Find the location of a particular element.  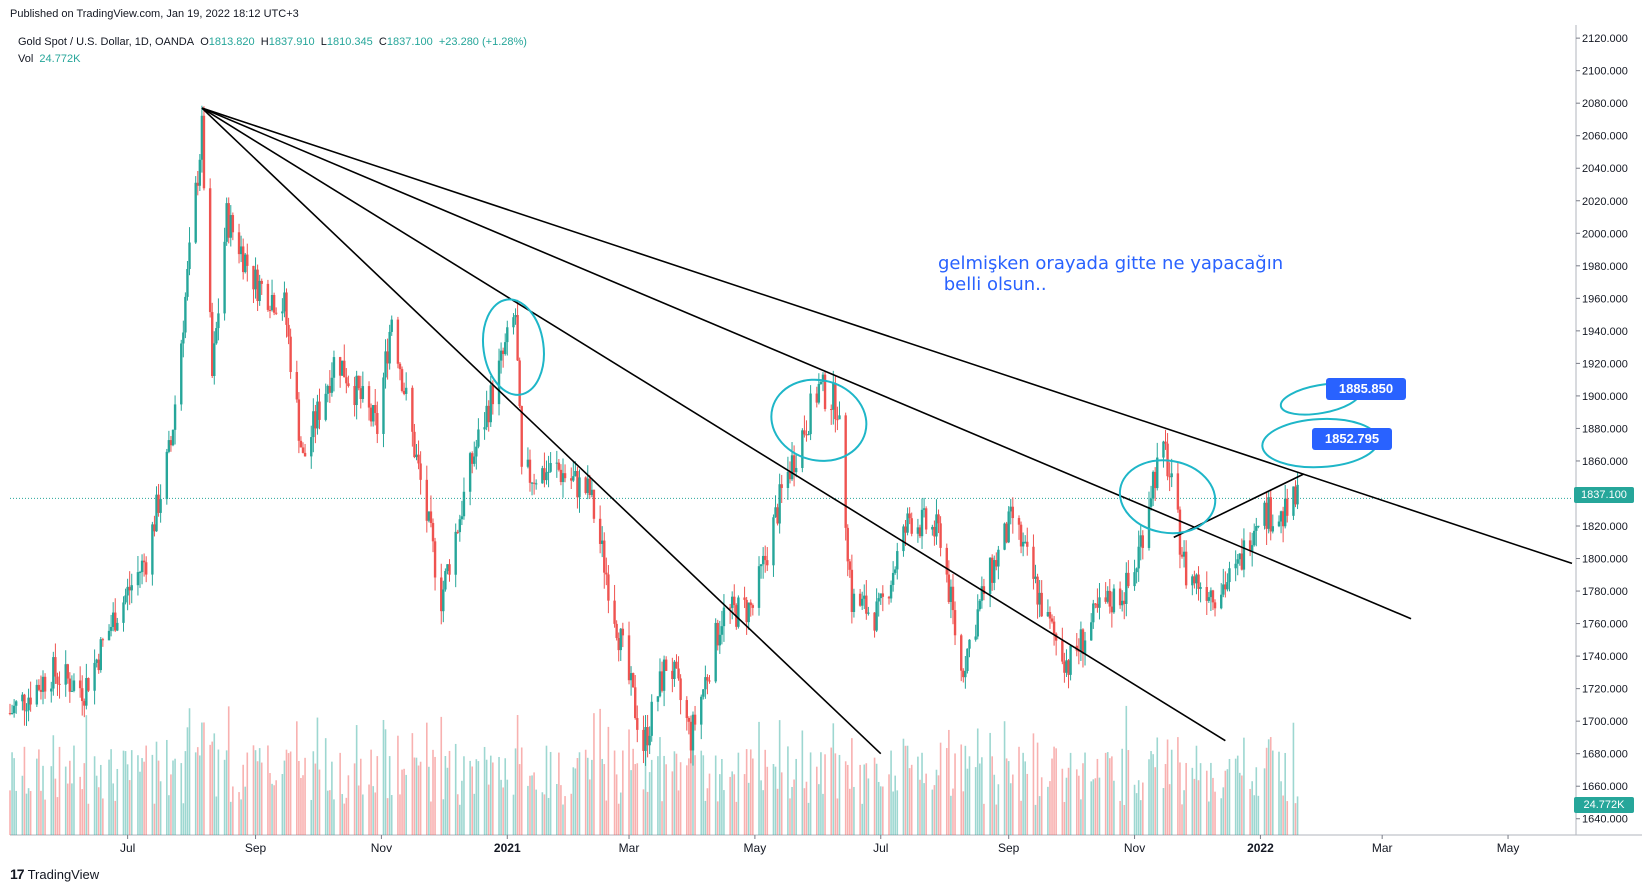

price-label-1852: 1852.795 is located at coordinates (1352, 439).